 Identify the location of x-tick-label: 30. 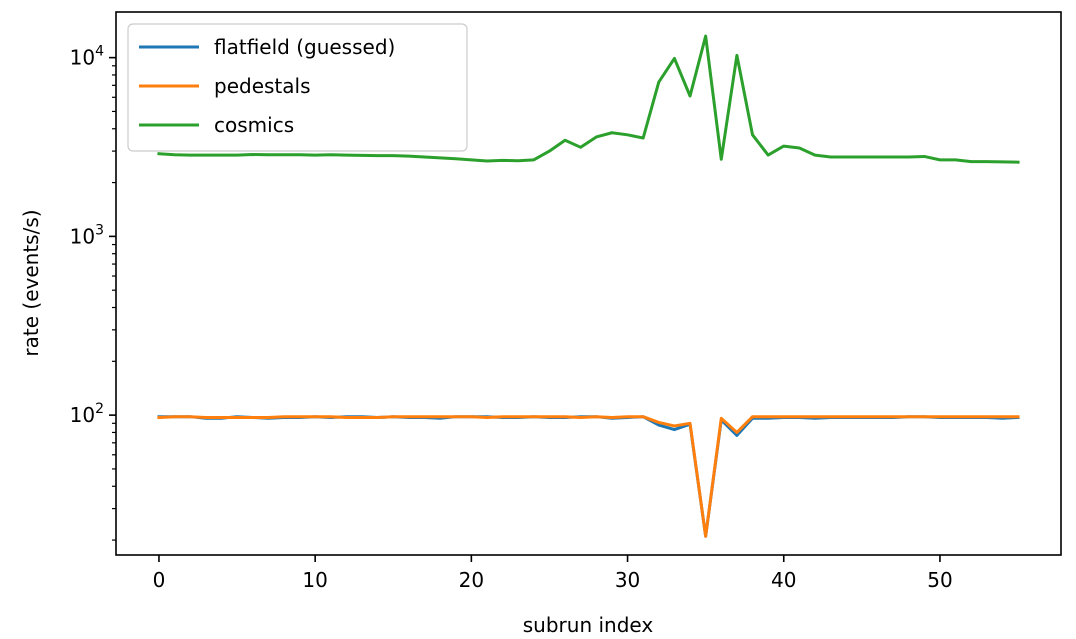
(627, 580).